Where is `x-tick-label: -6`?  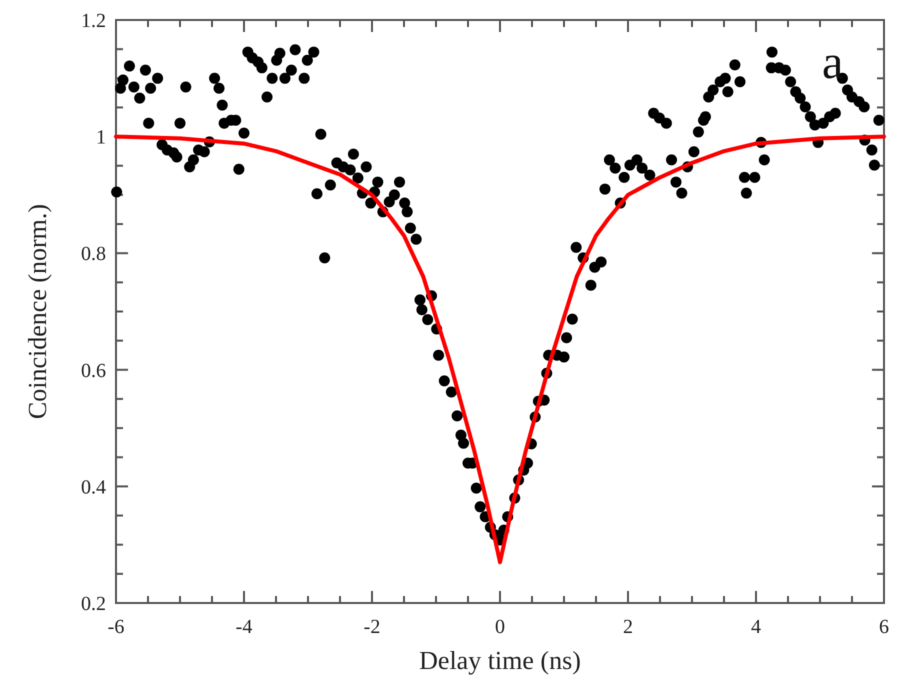 x-tick-label: -6 is located at coordinates (116, 627).